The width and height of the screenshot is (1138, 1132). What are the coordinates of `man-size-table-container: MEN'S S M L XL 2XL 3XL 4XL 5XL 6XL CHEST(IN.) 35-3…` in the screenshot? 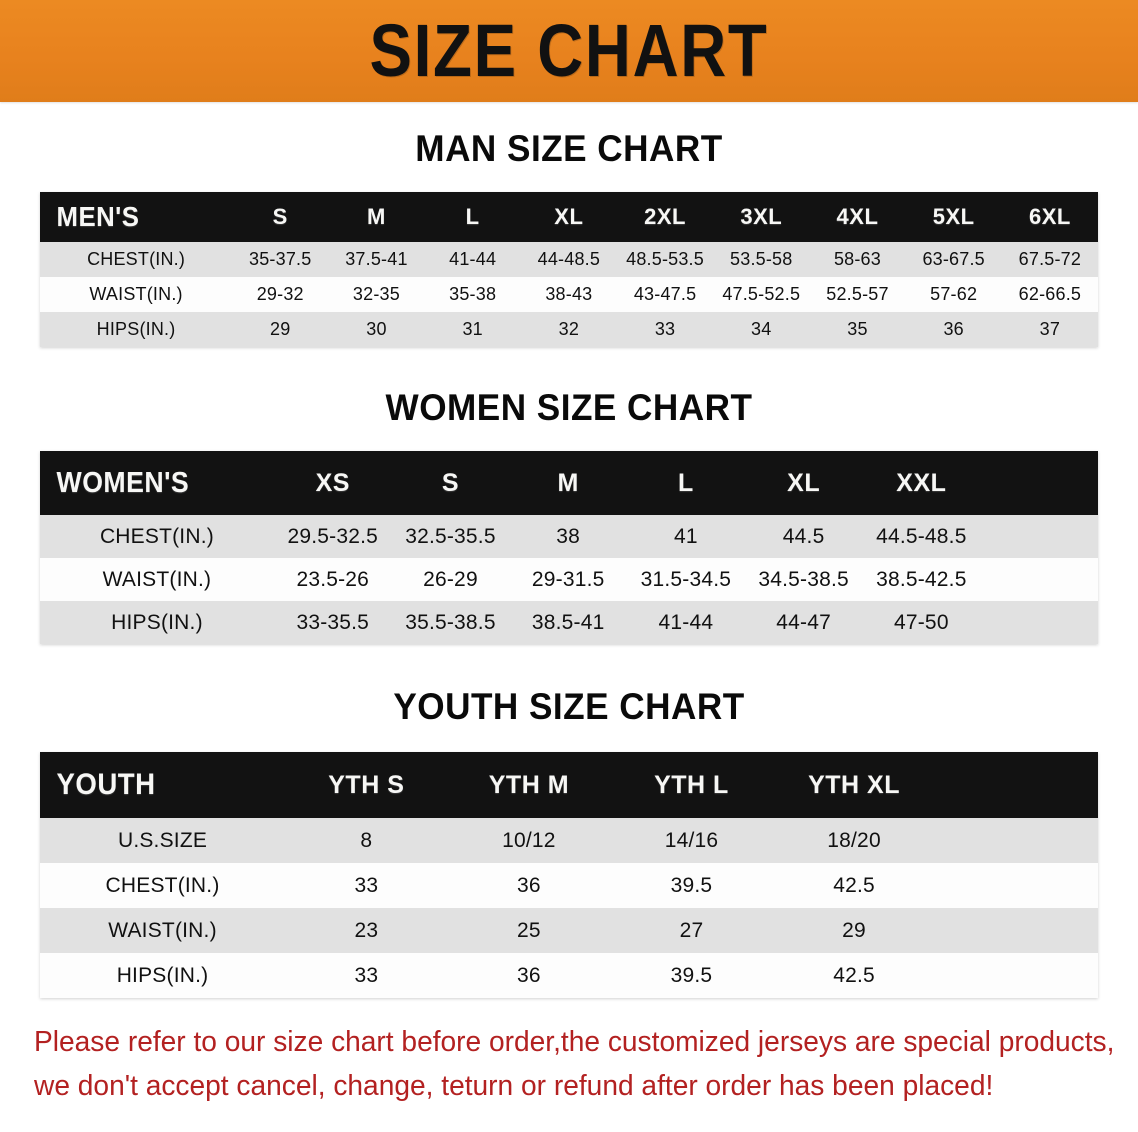 It's located at (569, 269).